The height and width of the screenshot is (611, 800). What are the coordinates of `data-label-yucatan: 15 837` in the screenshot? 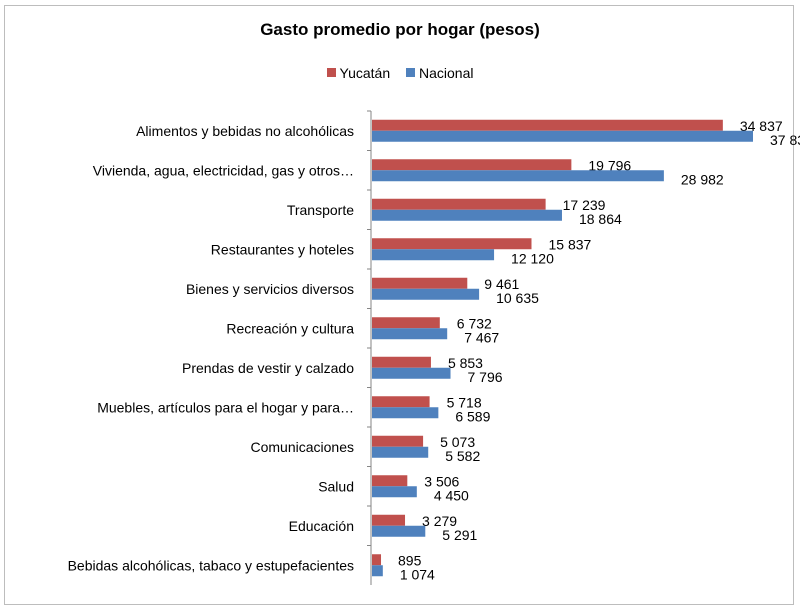 It's located at (569, 244).